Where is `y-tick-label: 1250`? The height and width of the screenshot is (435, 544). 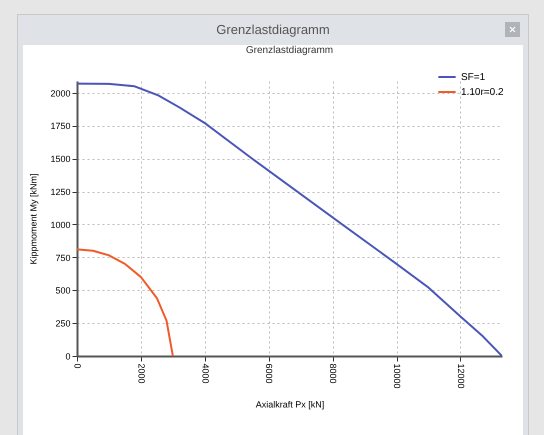 y-tick-label: 1250 is located at coordinates (60, 192).